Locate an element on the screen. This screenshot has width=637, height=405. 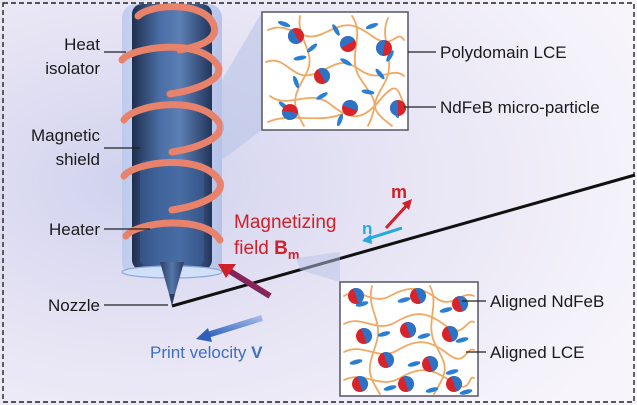
magnetizing-field-arrowhead is located at coordinates (227, 271).